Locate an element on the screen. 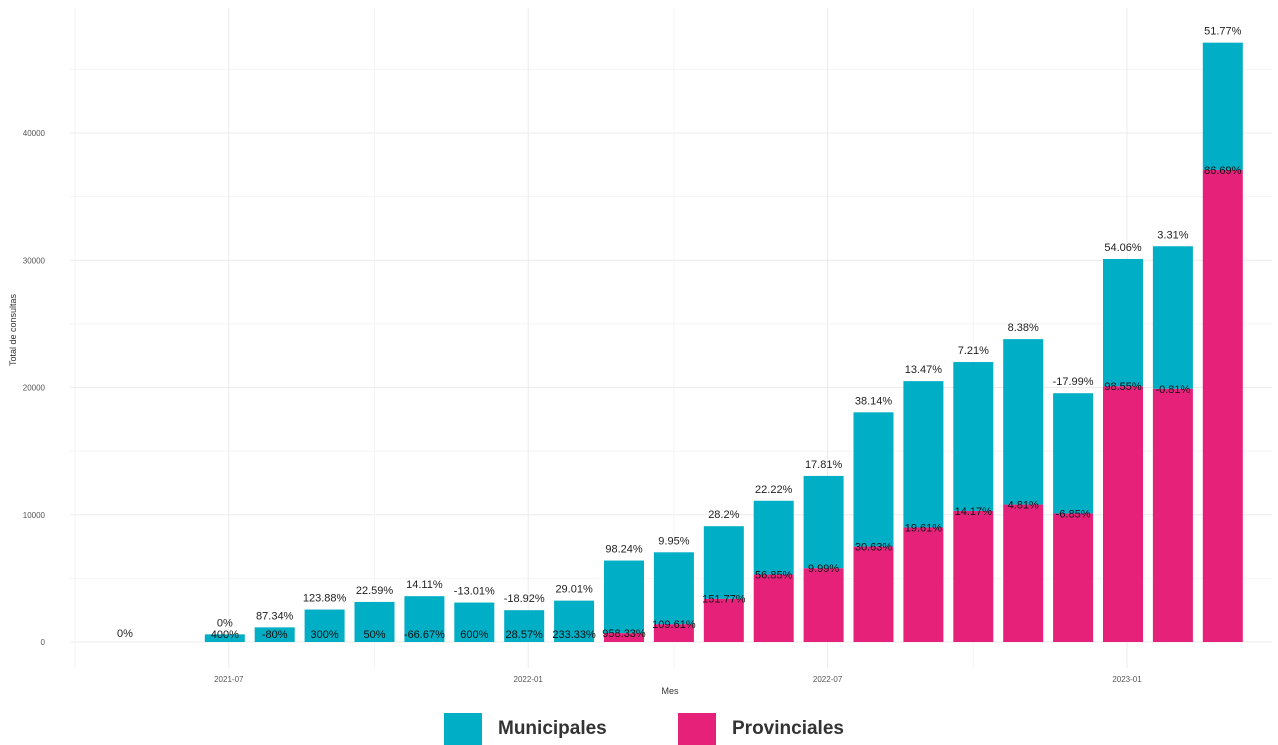 The image size is (1278, 745). x-tick-label: 2021-07 is located at coordinates (229, 679).